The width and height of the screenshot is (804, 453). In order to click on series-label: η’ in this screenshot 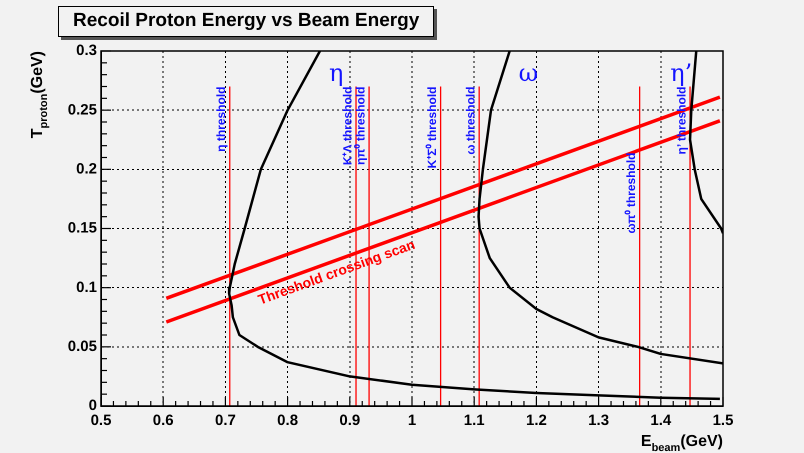, I will do `click(681, 73)`.